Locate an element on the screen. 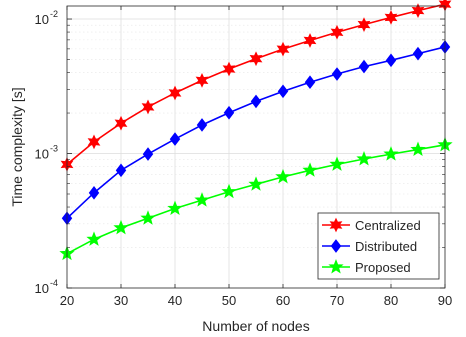 The image size is (466, 337). y-tick-labels: 10-410-310-2 is located at coordinates (46, 152).